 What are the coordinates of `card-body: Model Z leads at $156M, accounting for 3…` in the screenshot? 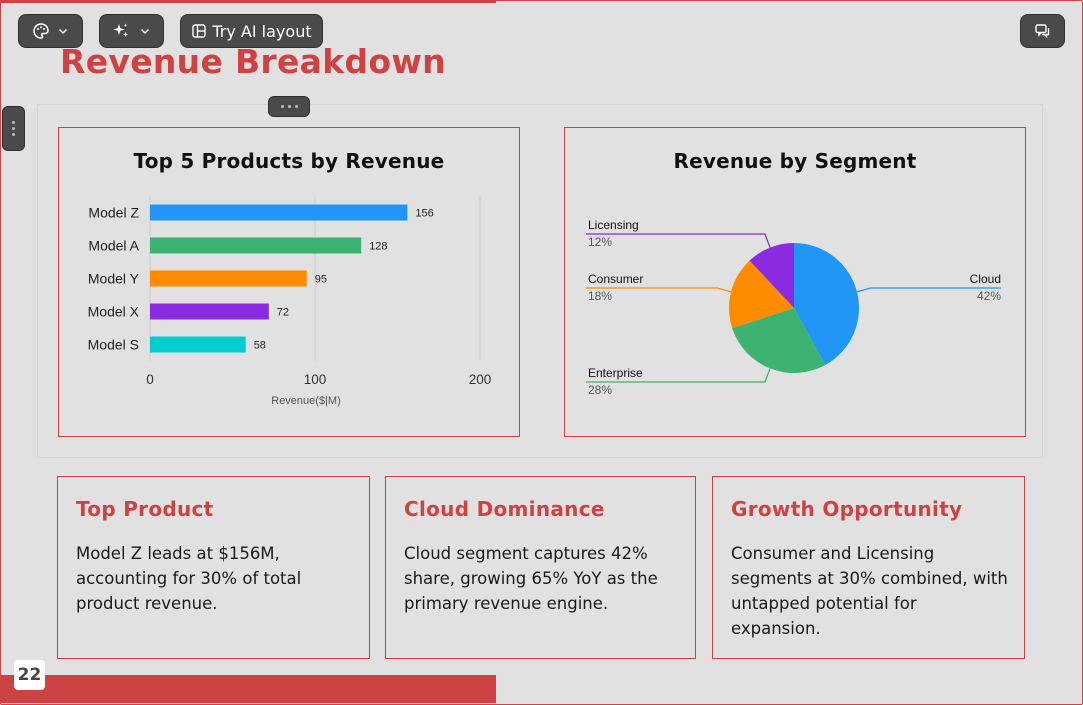 It's located at (189, 578).